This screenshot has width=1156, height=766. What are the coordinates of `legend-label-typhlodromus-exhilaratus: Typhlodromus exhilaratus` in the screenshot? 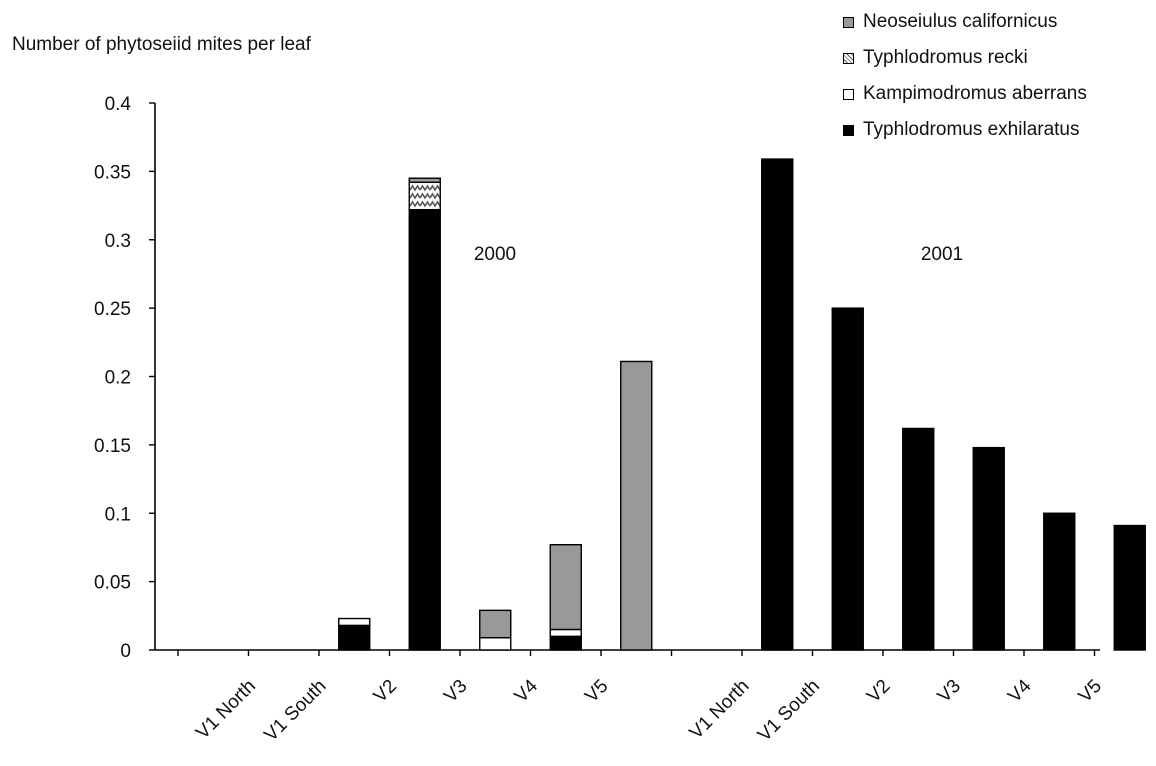 It's located at (971, 129).